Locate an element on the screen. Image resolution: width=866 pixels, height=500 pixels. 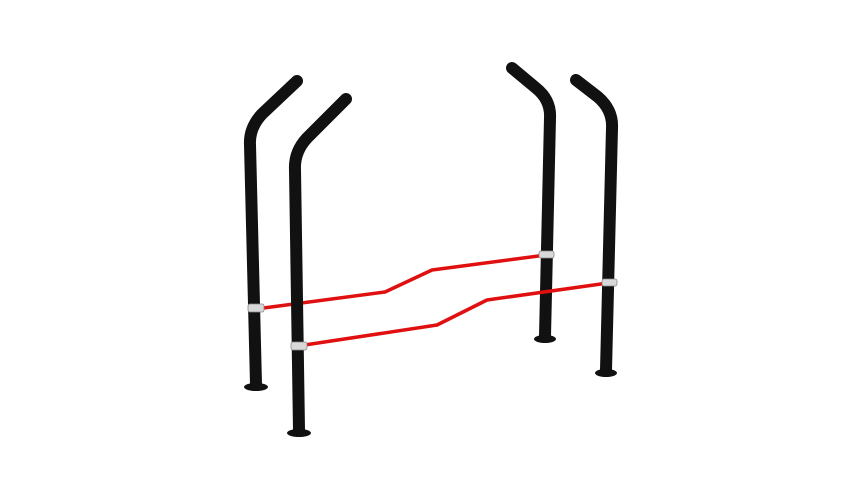
clamps is located at coordinates (432, 300).